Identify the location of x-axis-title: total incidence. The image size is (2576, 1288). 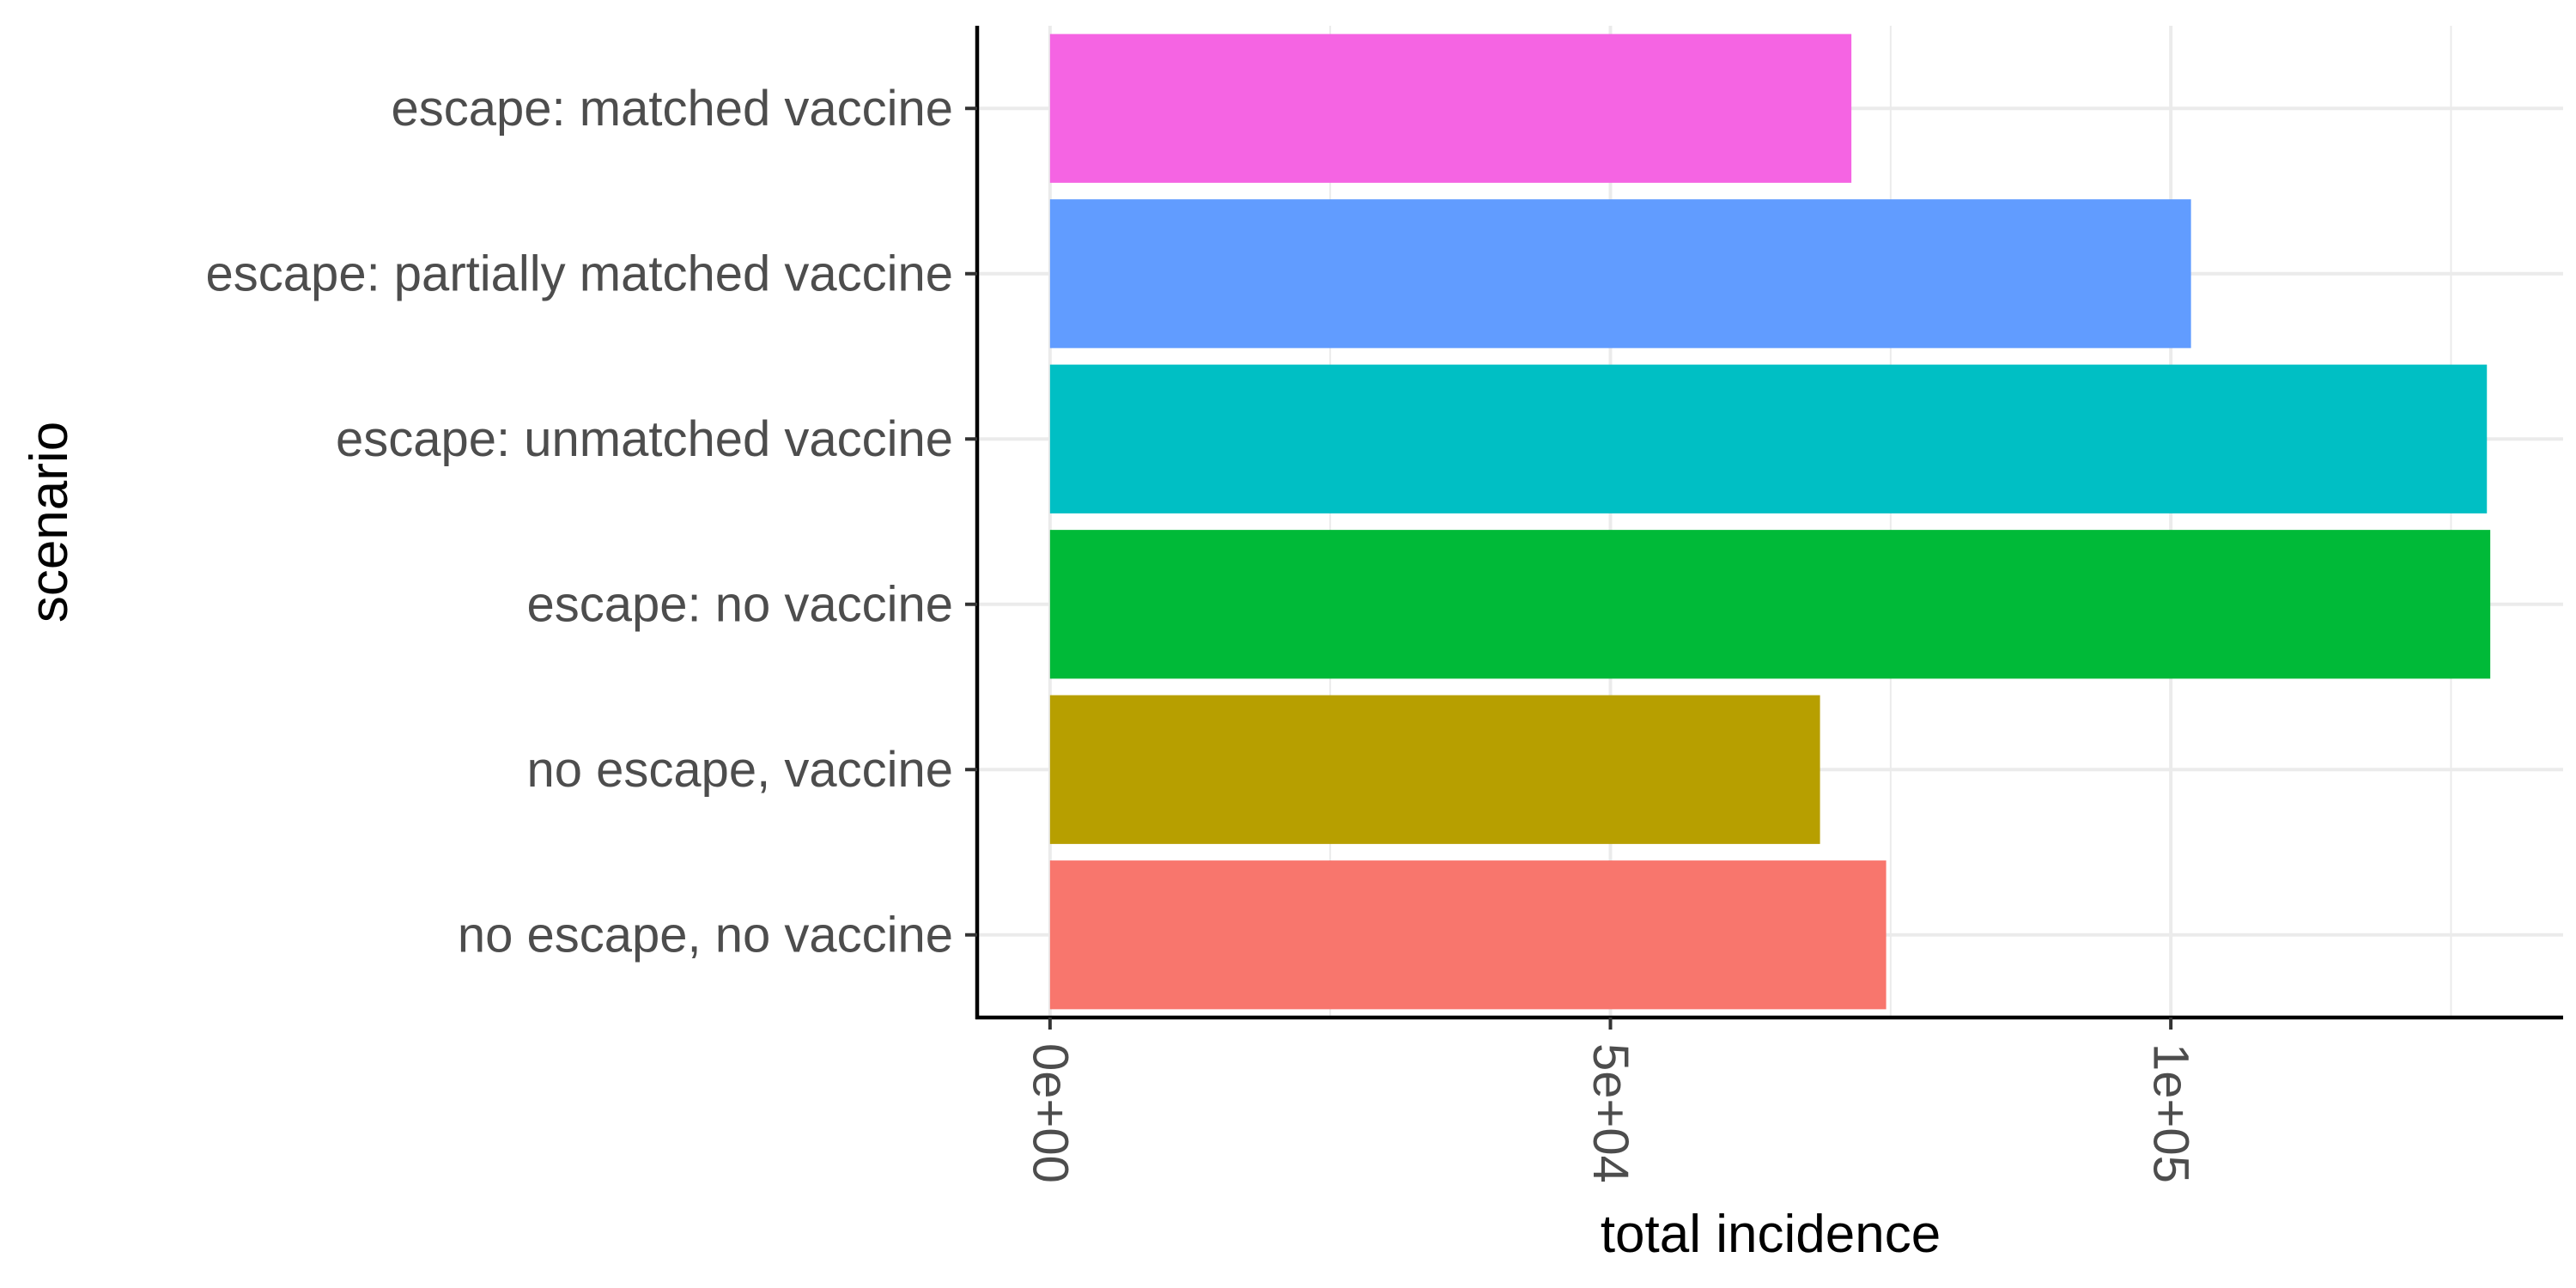
(1771, 1235).